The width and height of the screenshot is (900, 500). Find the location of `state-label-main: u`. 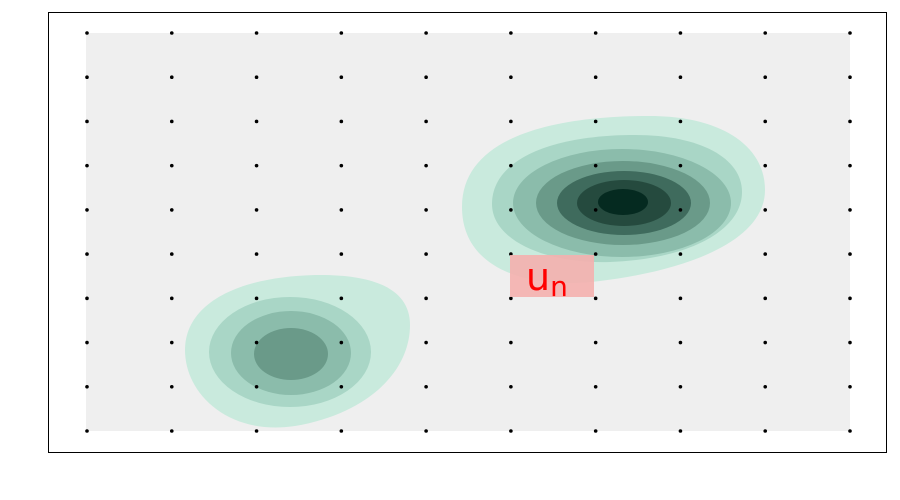

state-label-main: u is located at coordinates (538, 277).